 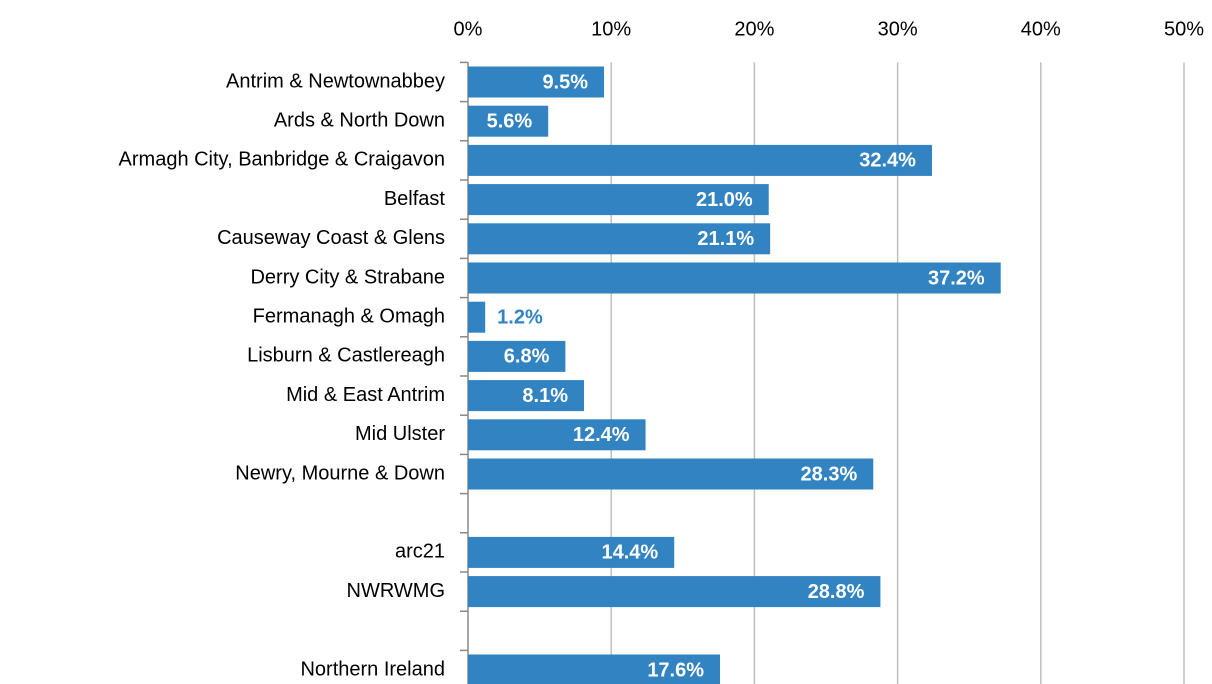 I want to click on y-tick-label: Fermanagh & Omagh, so click(x=349, y=316).